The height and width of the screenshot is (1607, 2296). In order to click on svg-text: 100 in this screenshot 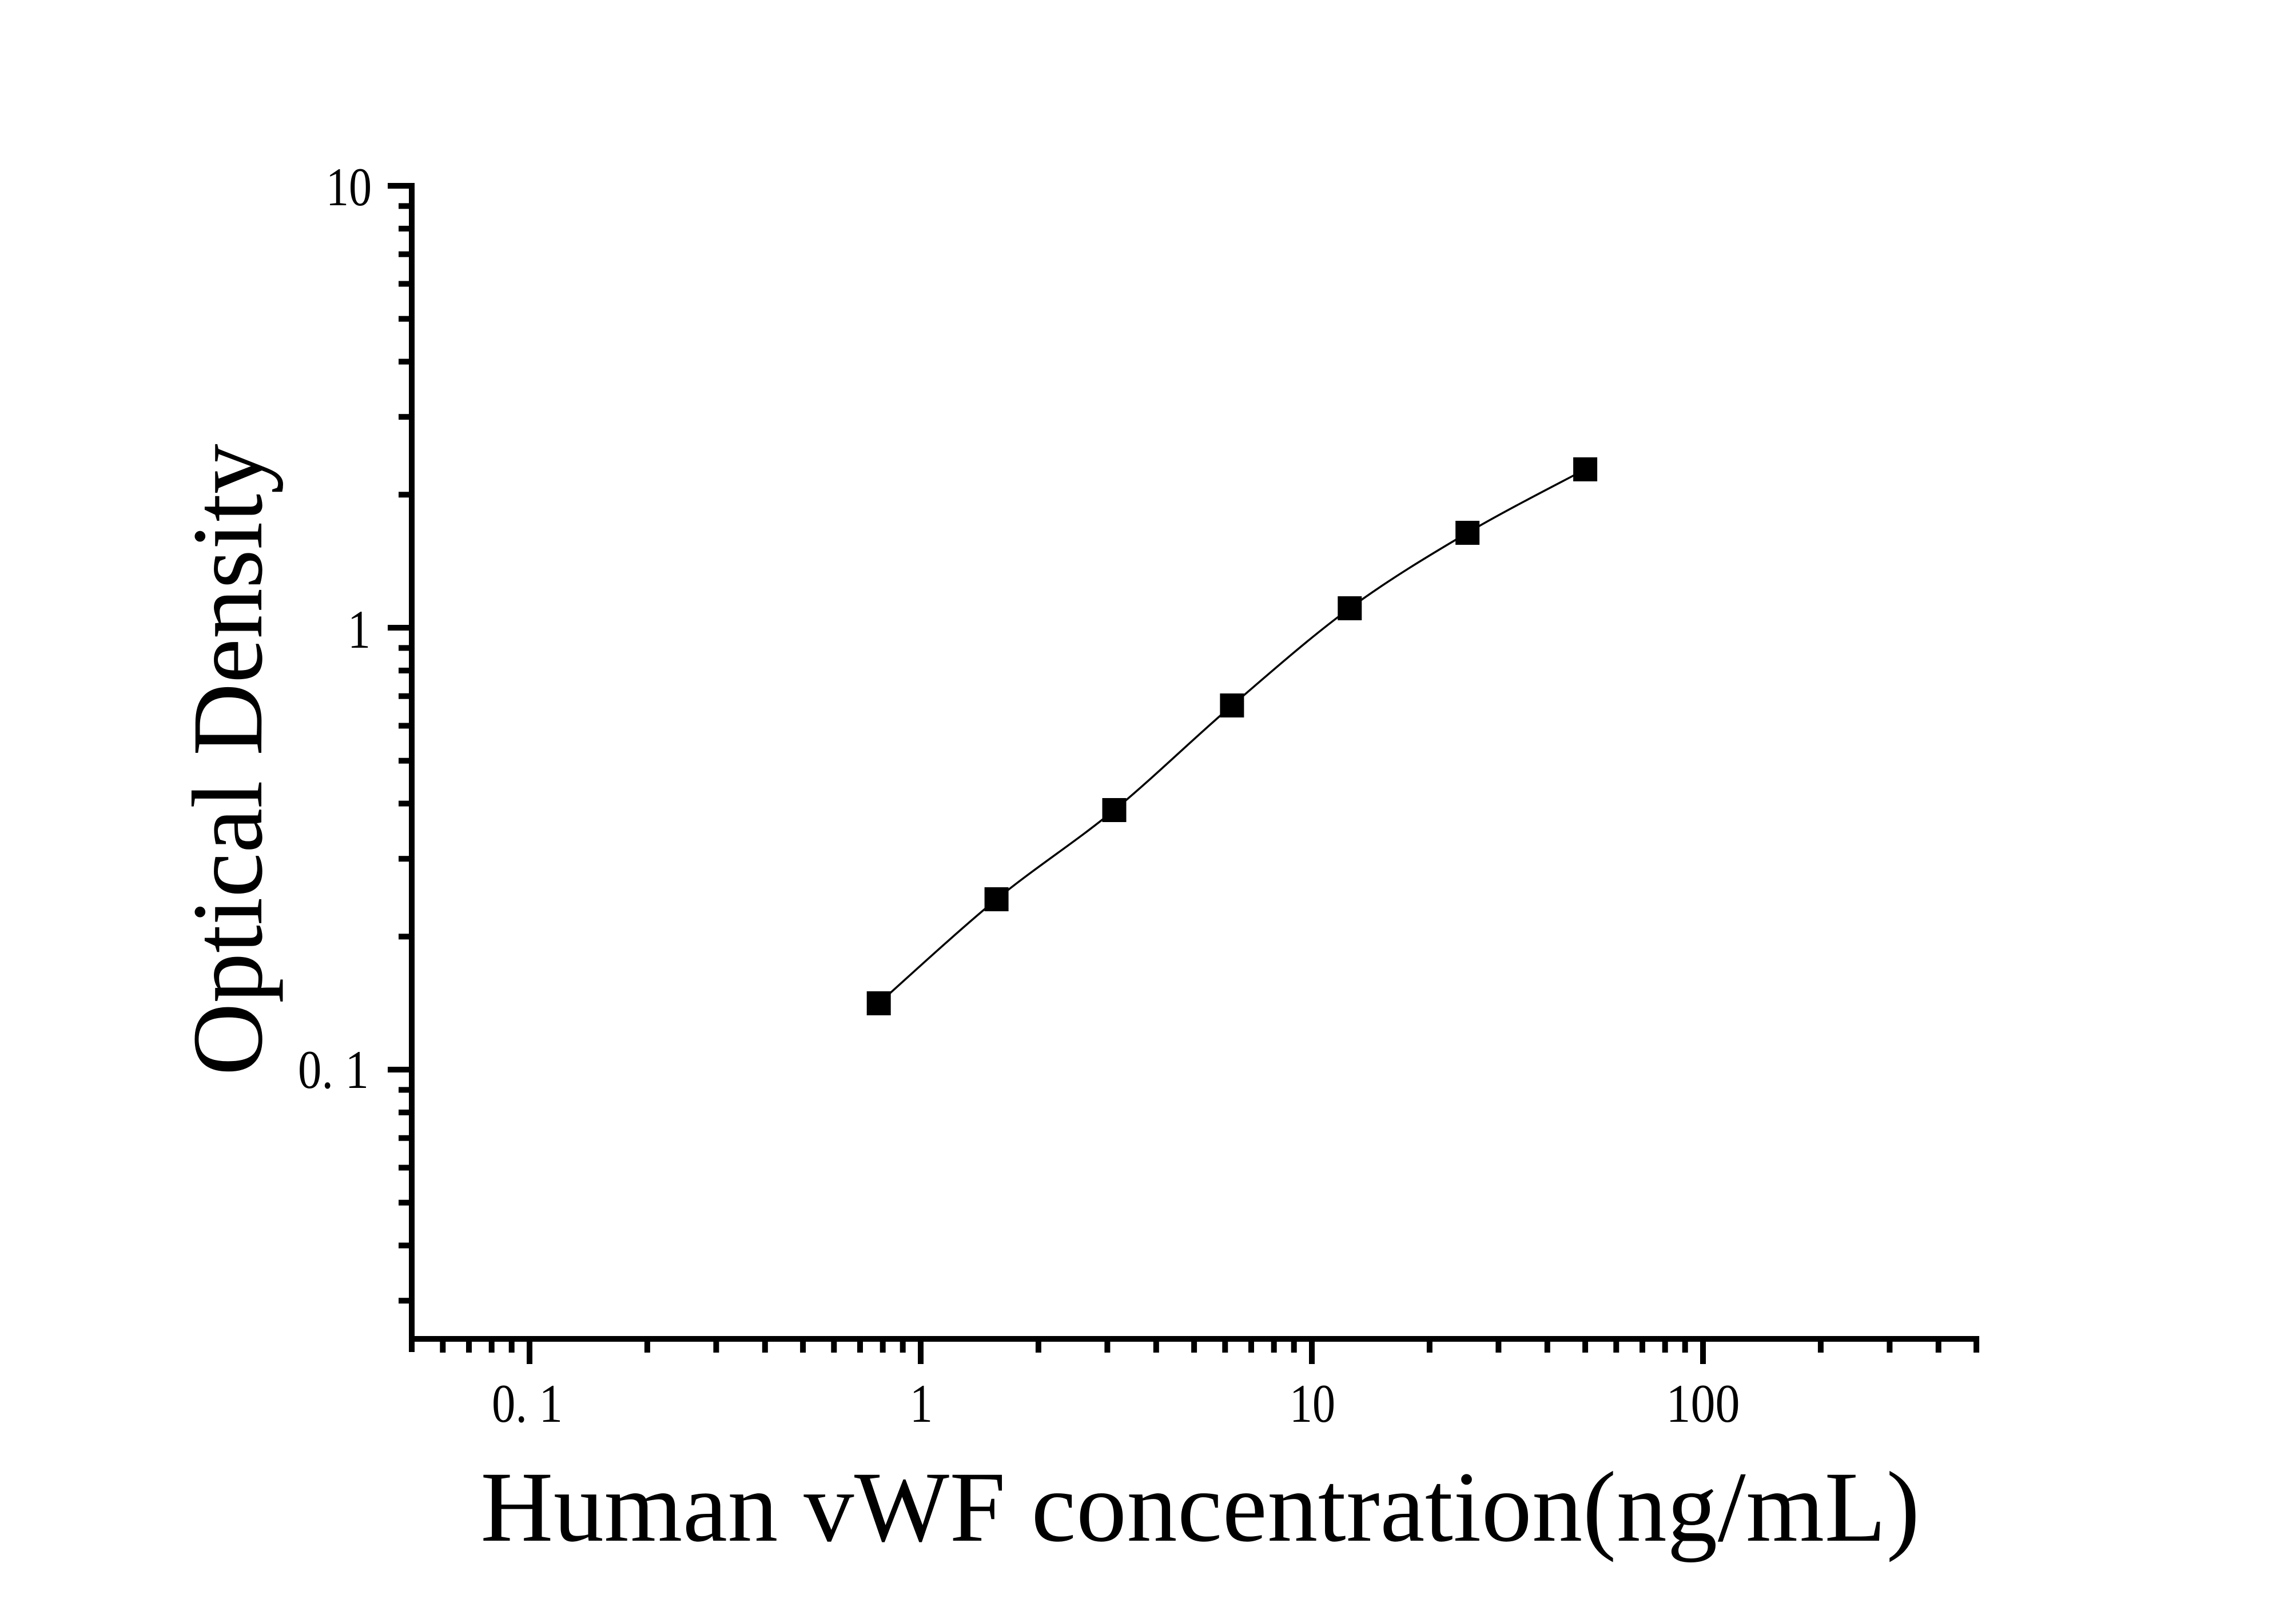, I will do `click(1703, 1403)`.